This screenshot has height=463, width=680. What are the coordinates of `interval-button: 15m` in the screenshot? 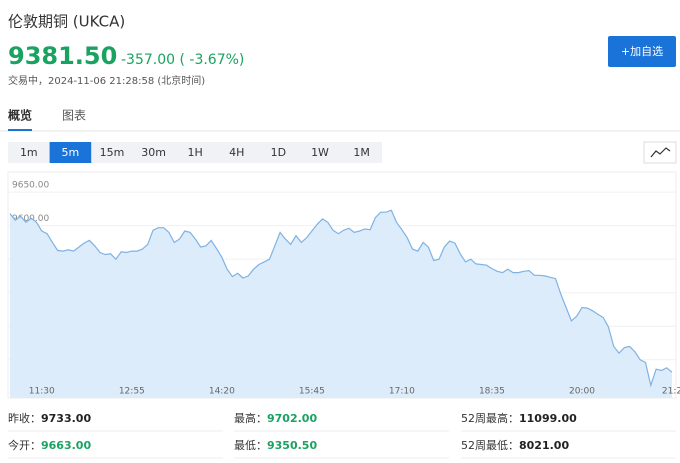 It's located at (112, 152).